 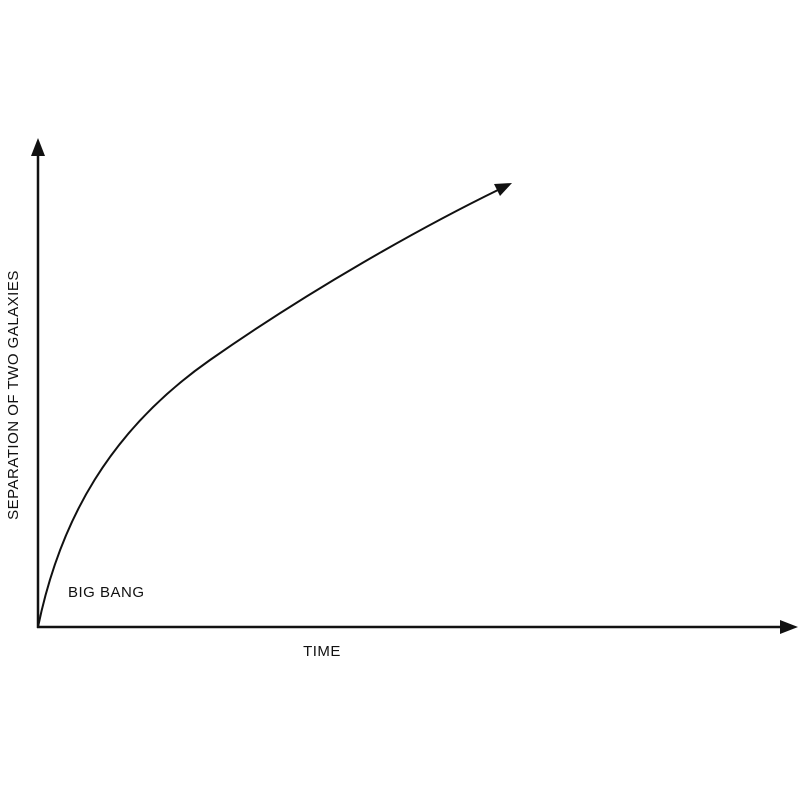 I want to click on x-axis-arrow, so click(x=789, y=627).